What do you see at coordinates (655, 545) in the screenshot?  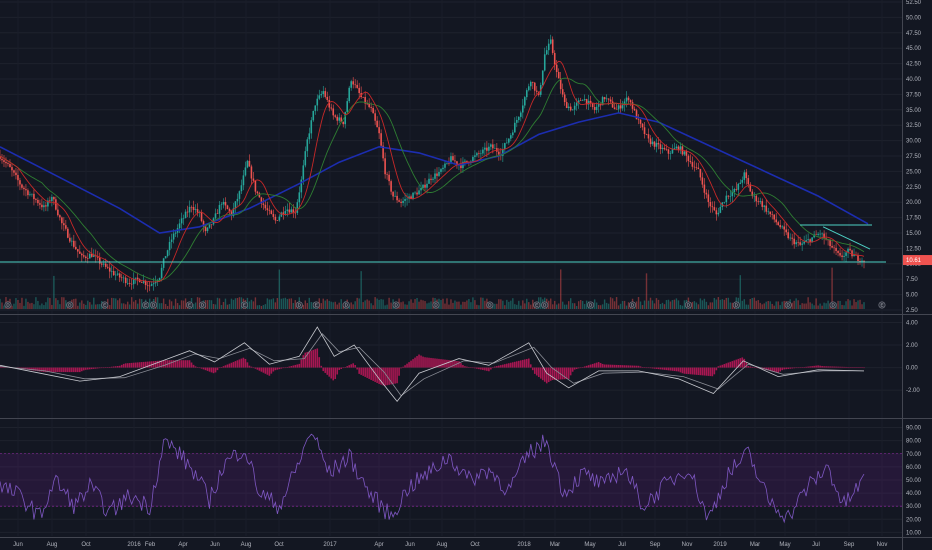 I see `time-axis-tick: Sep` at bounding box center [655, 545].